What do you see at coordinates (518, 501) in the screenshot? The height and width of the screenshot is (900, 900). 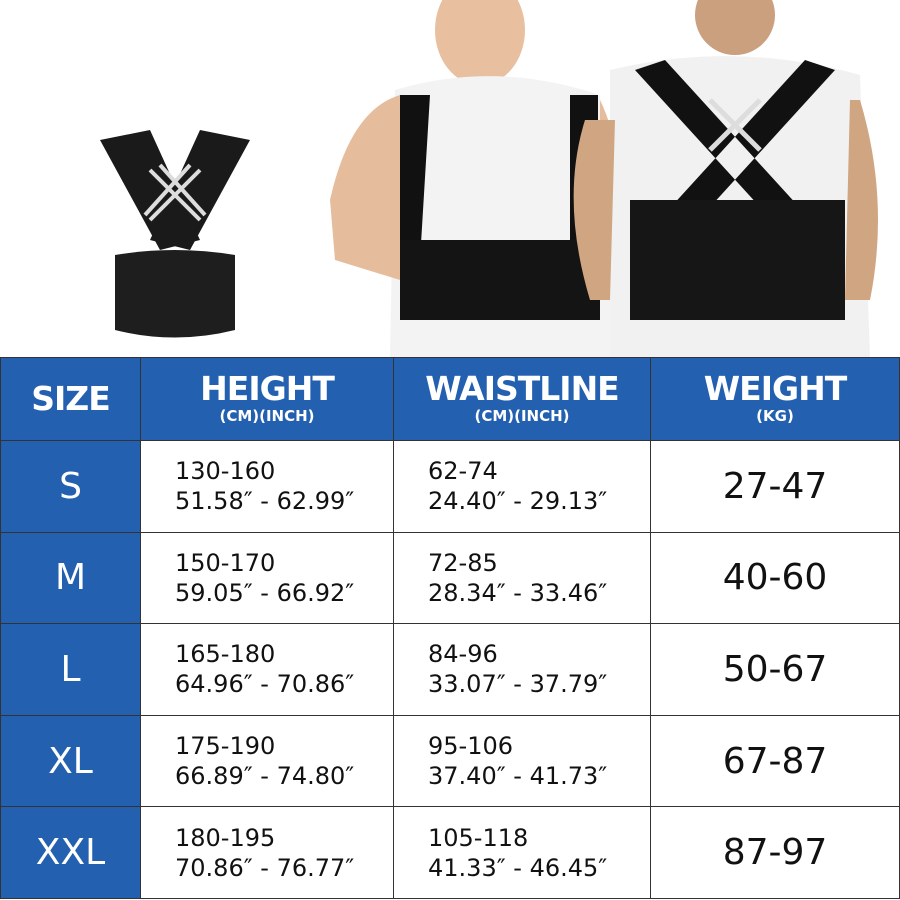 I see `waist-inch: 24.40″ - 29.13″` at bounding box center [518, 501].